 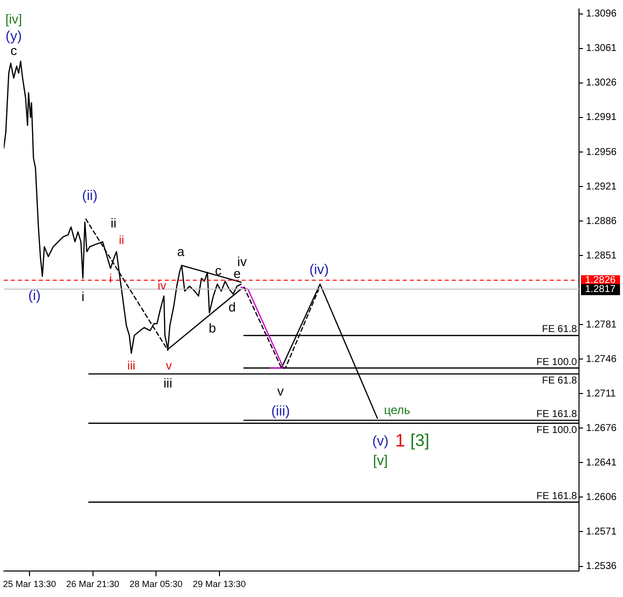 I want to click on y-tick-label: 1.2851, so click(x=602, y=256).